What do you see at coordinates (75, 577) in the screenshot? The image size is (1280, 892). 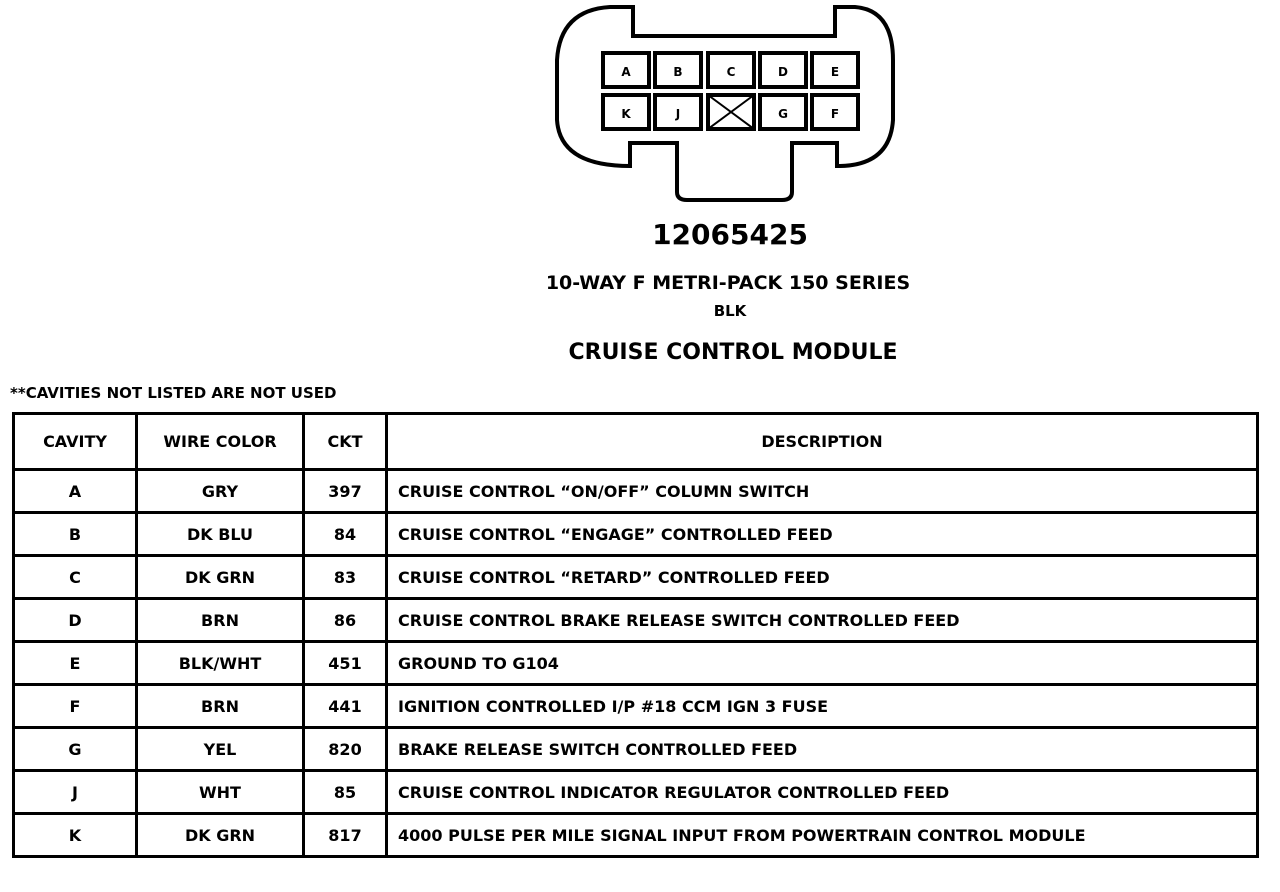 I see `cavity-cell: C` at bounding box center [75, 577].